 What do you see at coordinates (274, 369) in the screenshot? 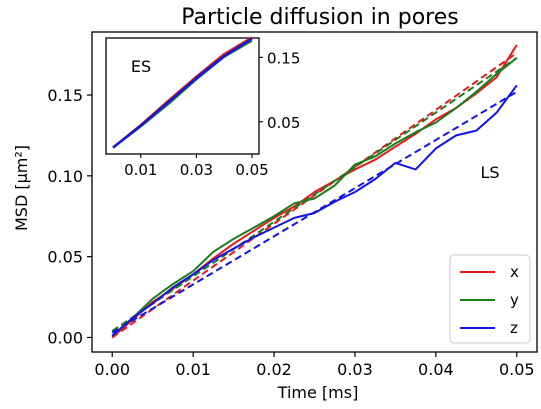
I see `x-tick-label: 0.02` at bounding box center [274, 369].